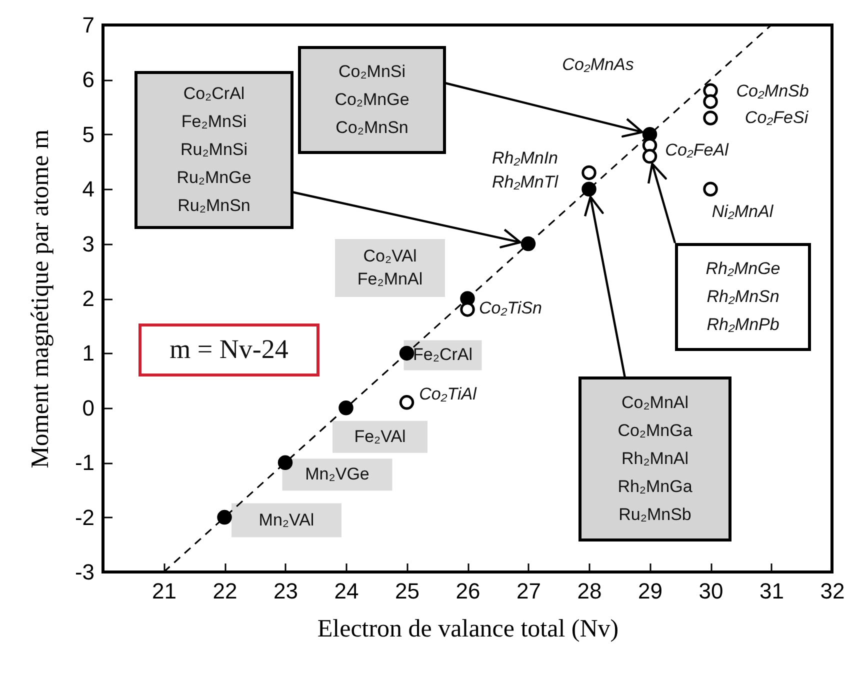  I want to click on y-tick-label: 7, so click(88, 25).